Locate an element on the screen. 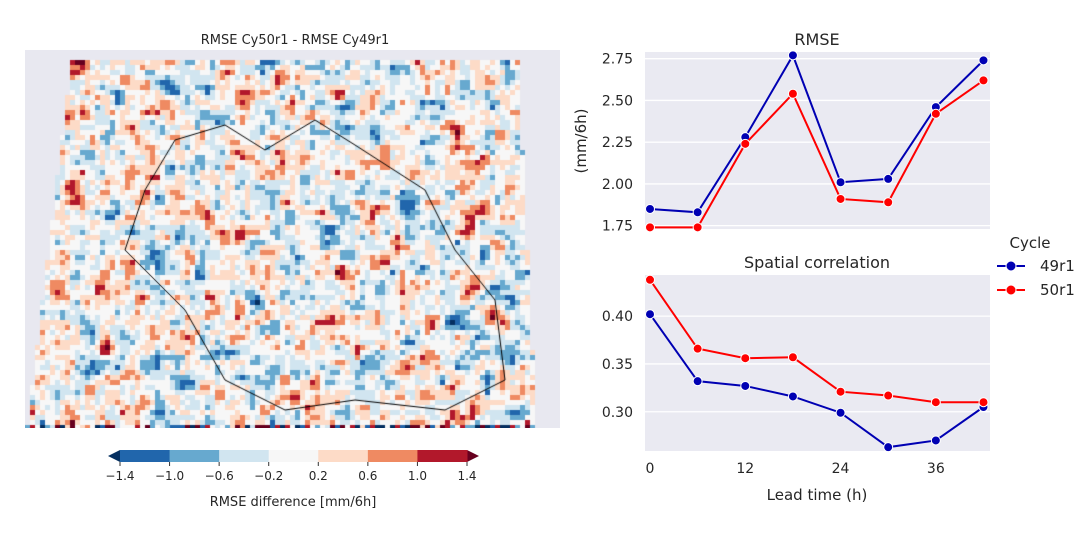 This screenshot has width=1090, height=537. map-title: RMSE Cy50r1 - RMSE Cy49r1 is located at coordinates (295, 40).